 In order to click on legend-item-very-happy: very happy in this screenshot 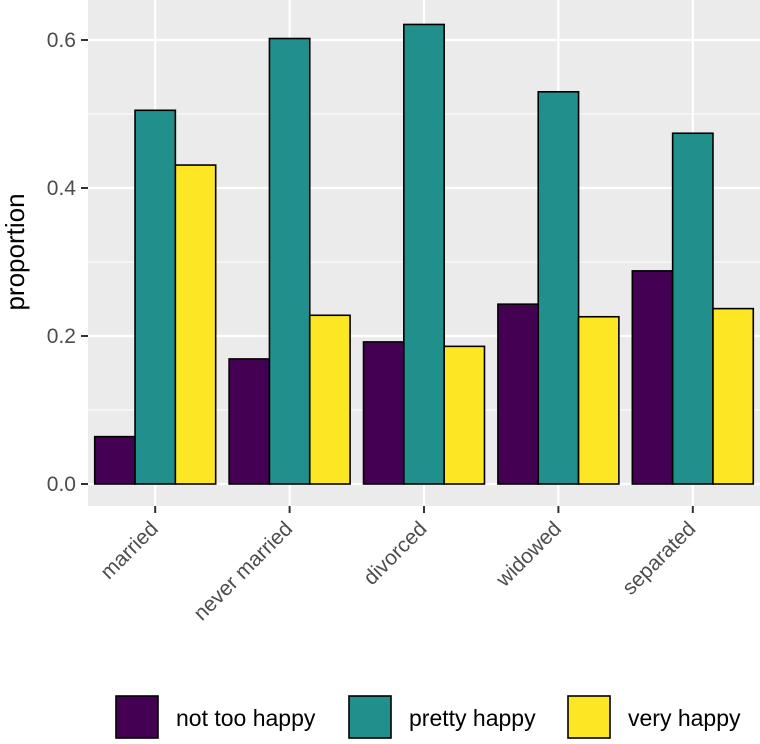, I will do `click(654, 717)`.